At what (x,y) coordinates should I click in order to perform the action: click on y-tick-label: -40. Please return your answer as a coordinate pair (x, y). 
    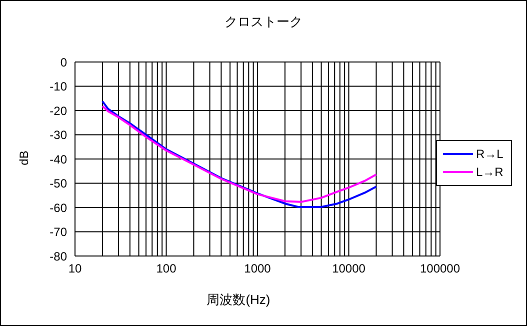
    Looking at the image, I should click on (59, 159).